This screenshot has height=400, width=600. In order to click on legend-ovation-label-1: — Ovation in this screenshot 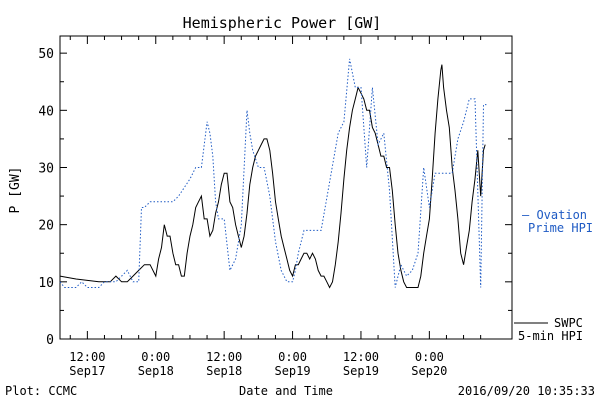, I will do `click(554, 215)`.